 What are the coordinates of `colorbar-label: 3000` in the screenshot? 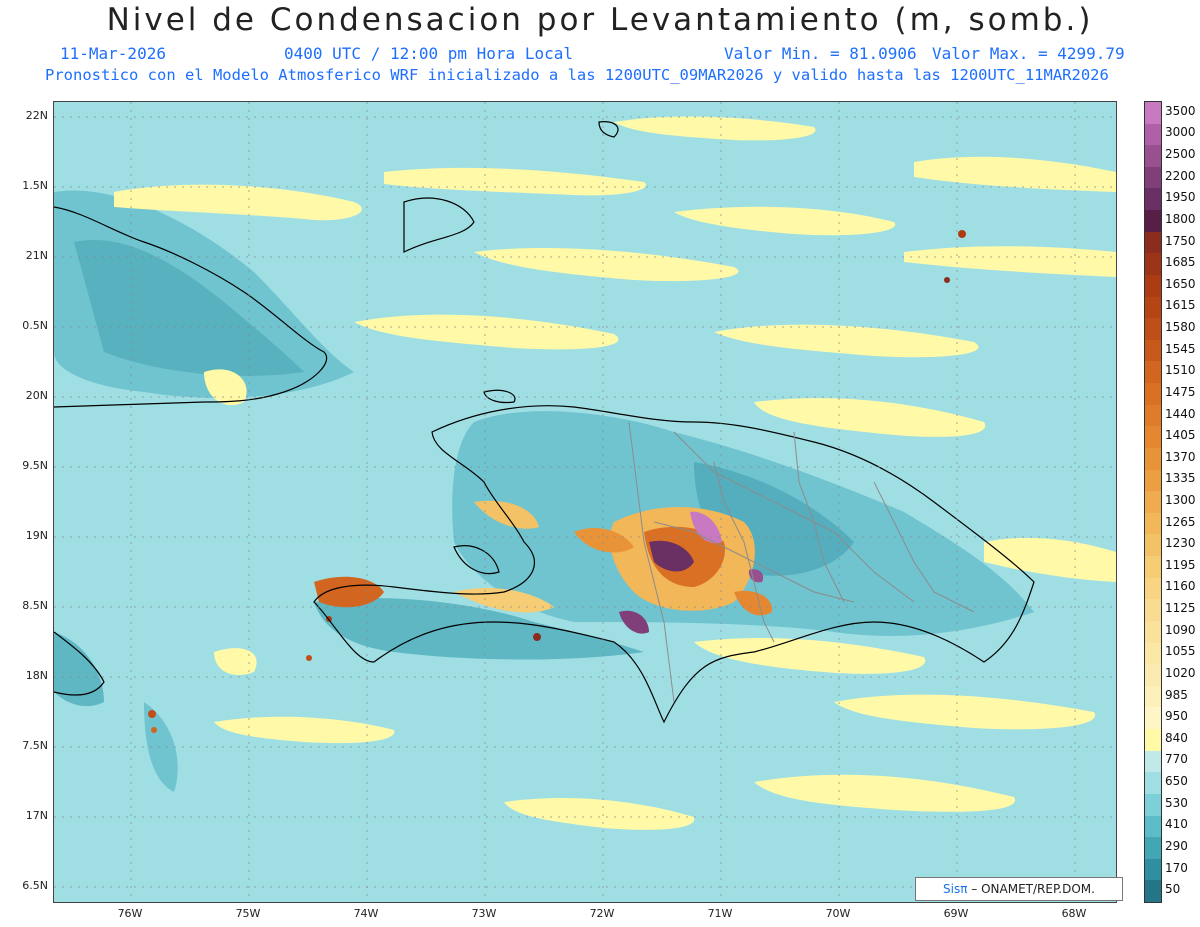 It's located at (1180, 132).